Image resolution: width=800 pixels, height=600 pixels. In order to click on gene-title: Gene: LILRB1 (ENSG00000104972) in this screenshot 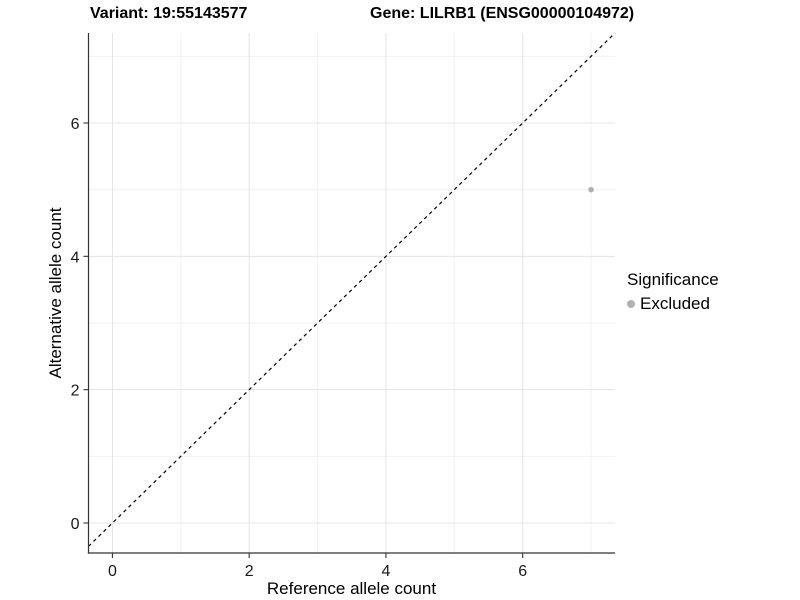, I will do `click(502, 13)`.